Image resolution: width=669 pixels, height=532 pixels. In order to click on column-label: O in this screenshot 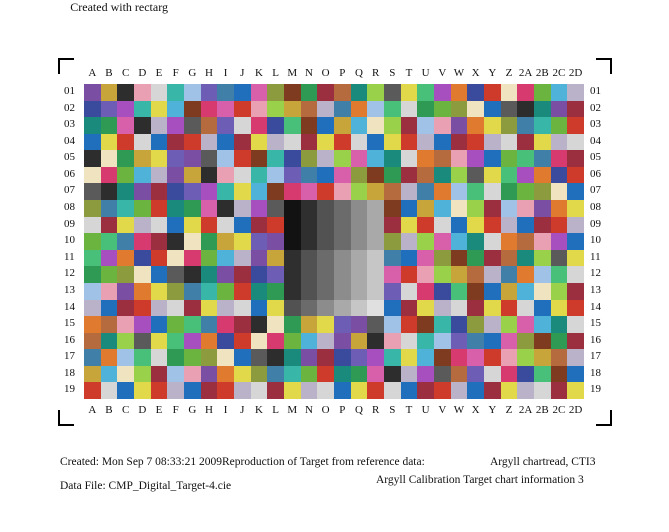, I will do `click(325, 73)`.